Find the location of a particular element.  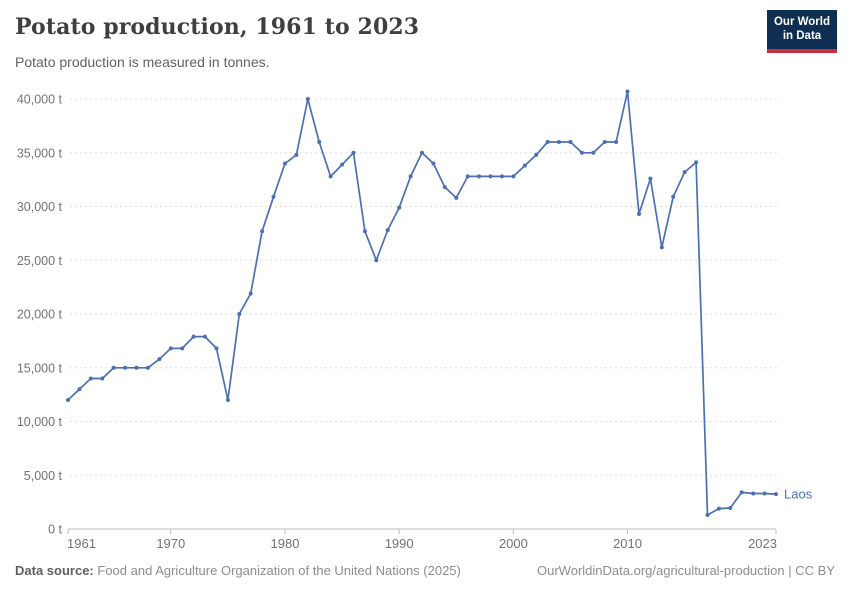

y-tick-label: 40,000 t is located at coordinates (40, 100).